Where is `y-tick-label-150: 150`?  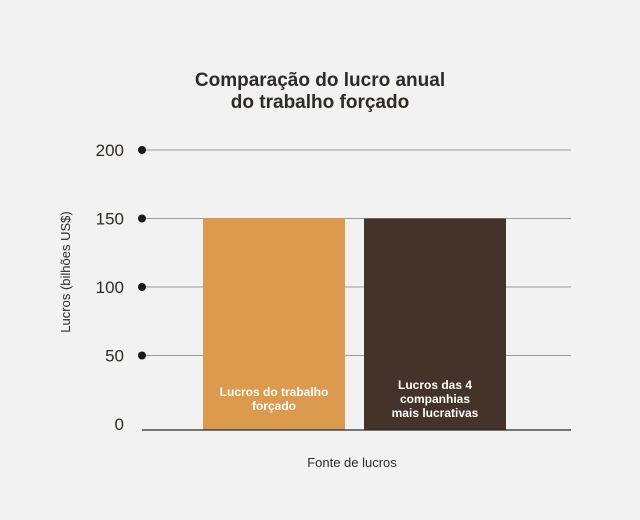 y-tick-label-150: 150 is located at coordinates (110, 219).